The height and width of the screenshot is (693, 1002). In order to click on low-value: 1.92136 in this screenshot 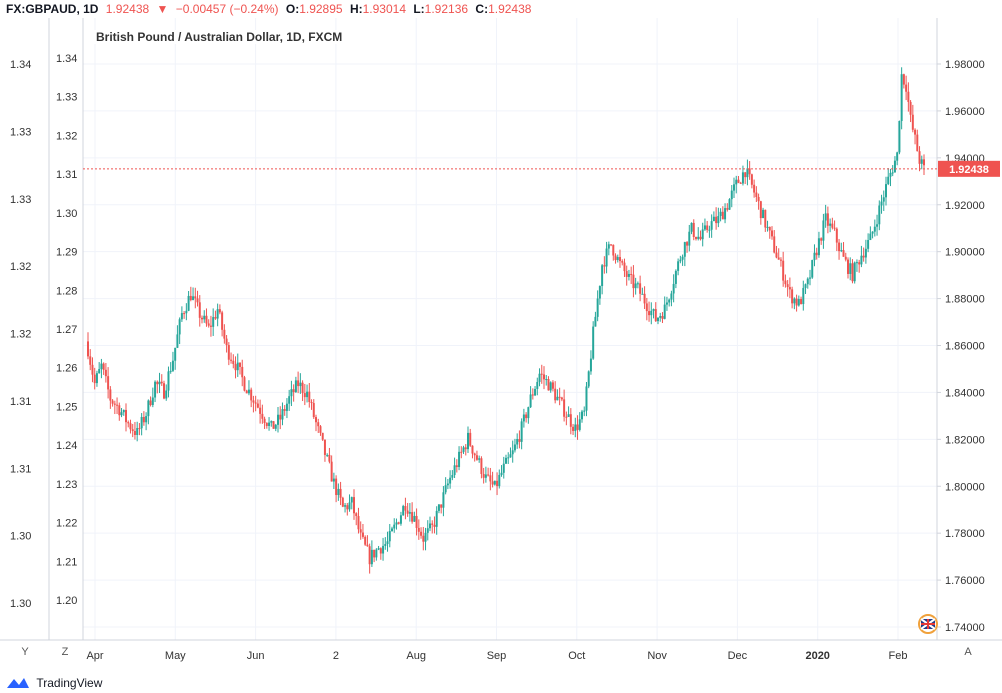, I will do `click(446, 9)`.